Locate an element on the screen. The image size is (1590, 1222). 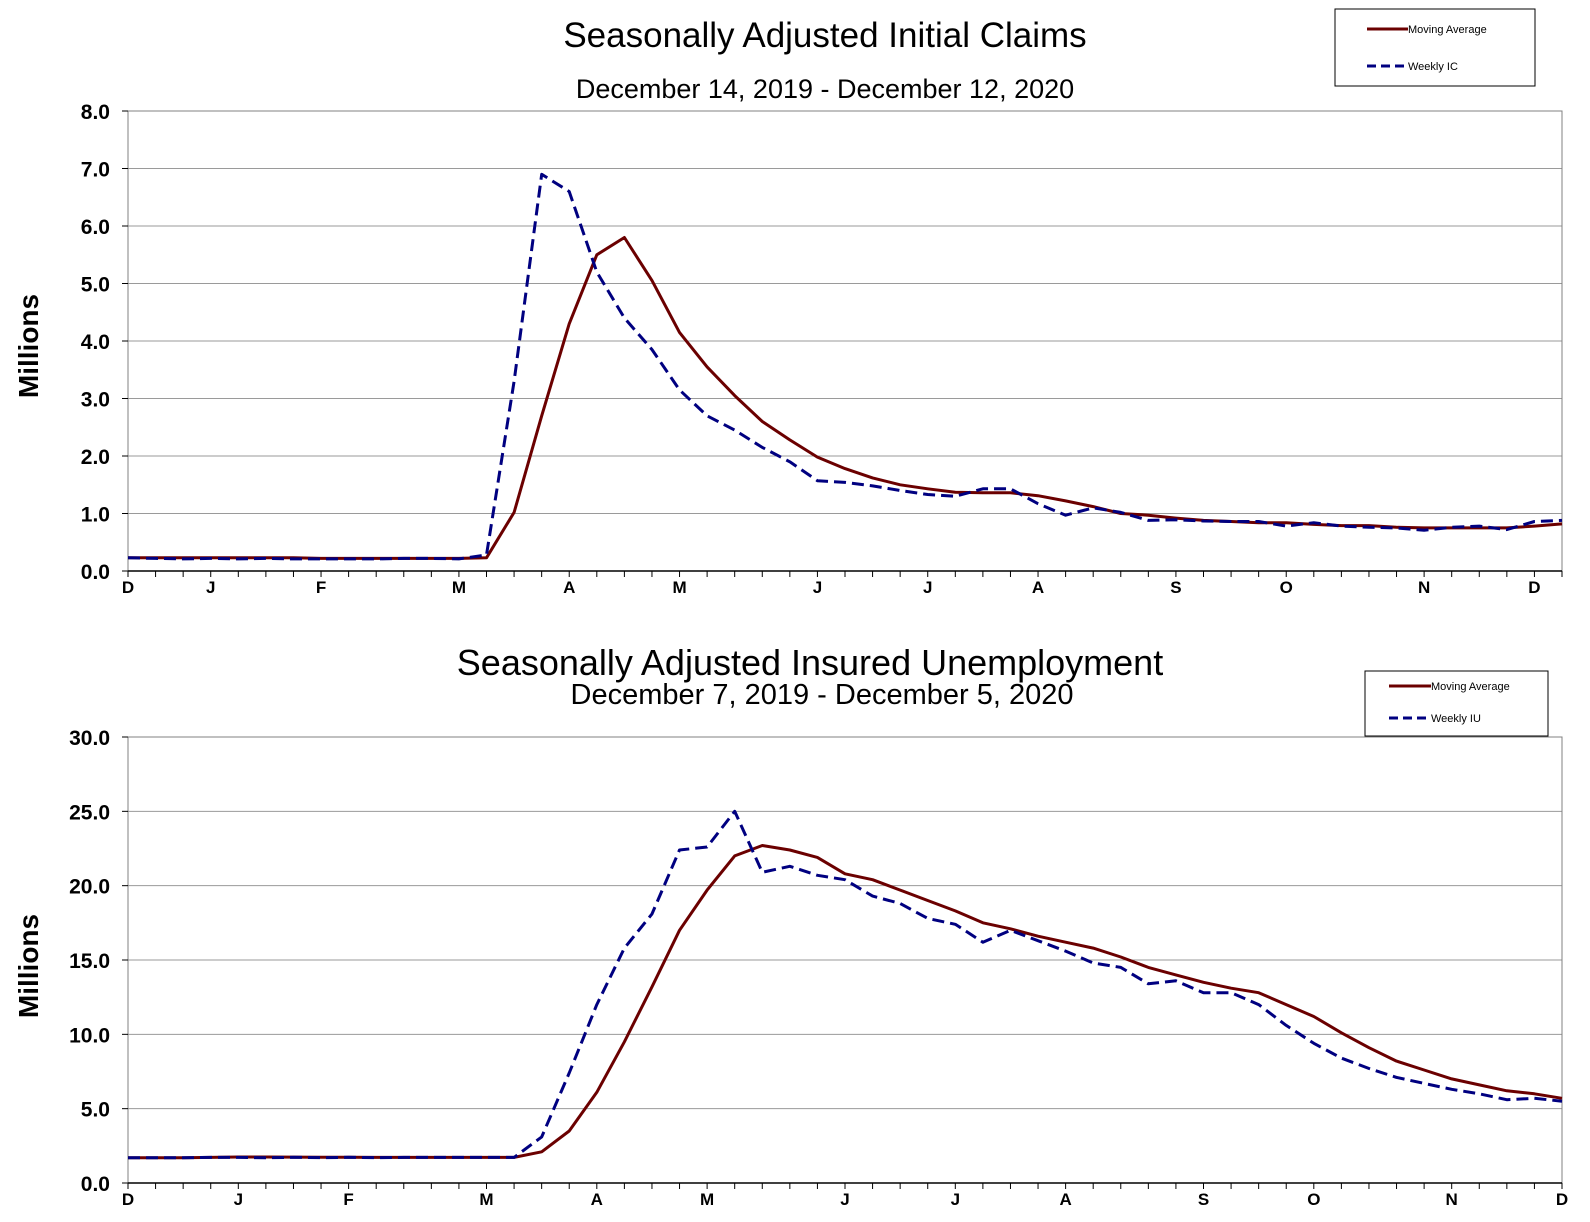
chart-title: Seasonally Adjusted Initial Claims is located at coordinates (824, 35).